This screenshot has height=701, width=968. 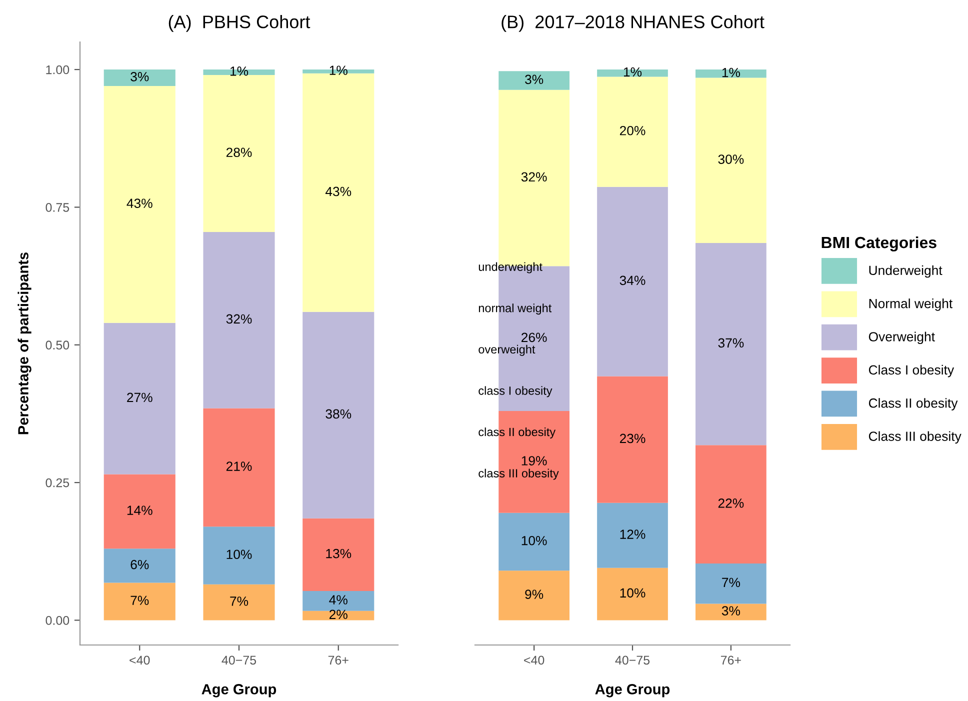 What do you see at coordinates (507, 350) in the screenshot?
I see `annotation: overweight` at bounding box center [507, 350].